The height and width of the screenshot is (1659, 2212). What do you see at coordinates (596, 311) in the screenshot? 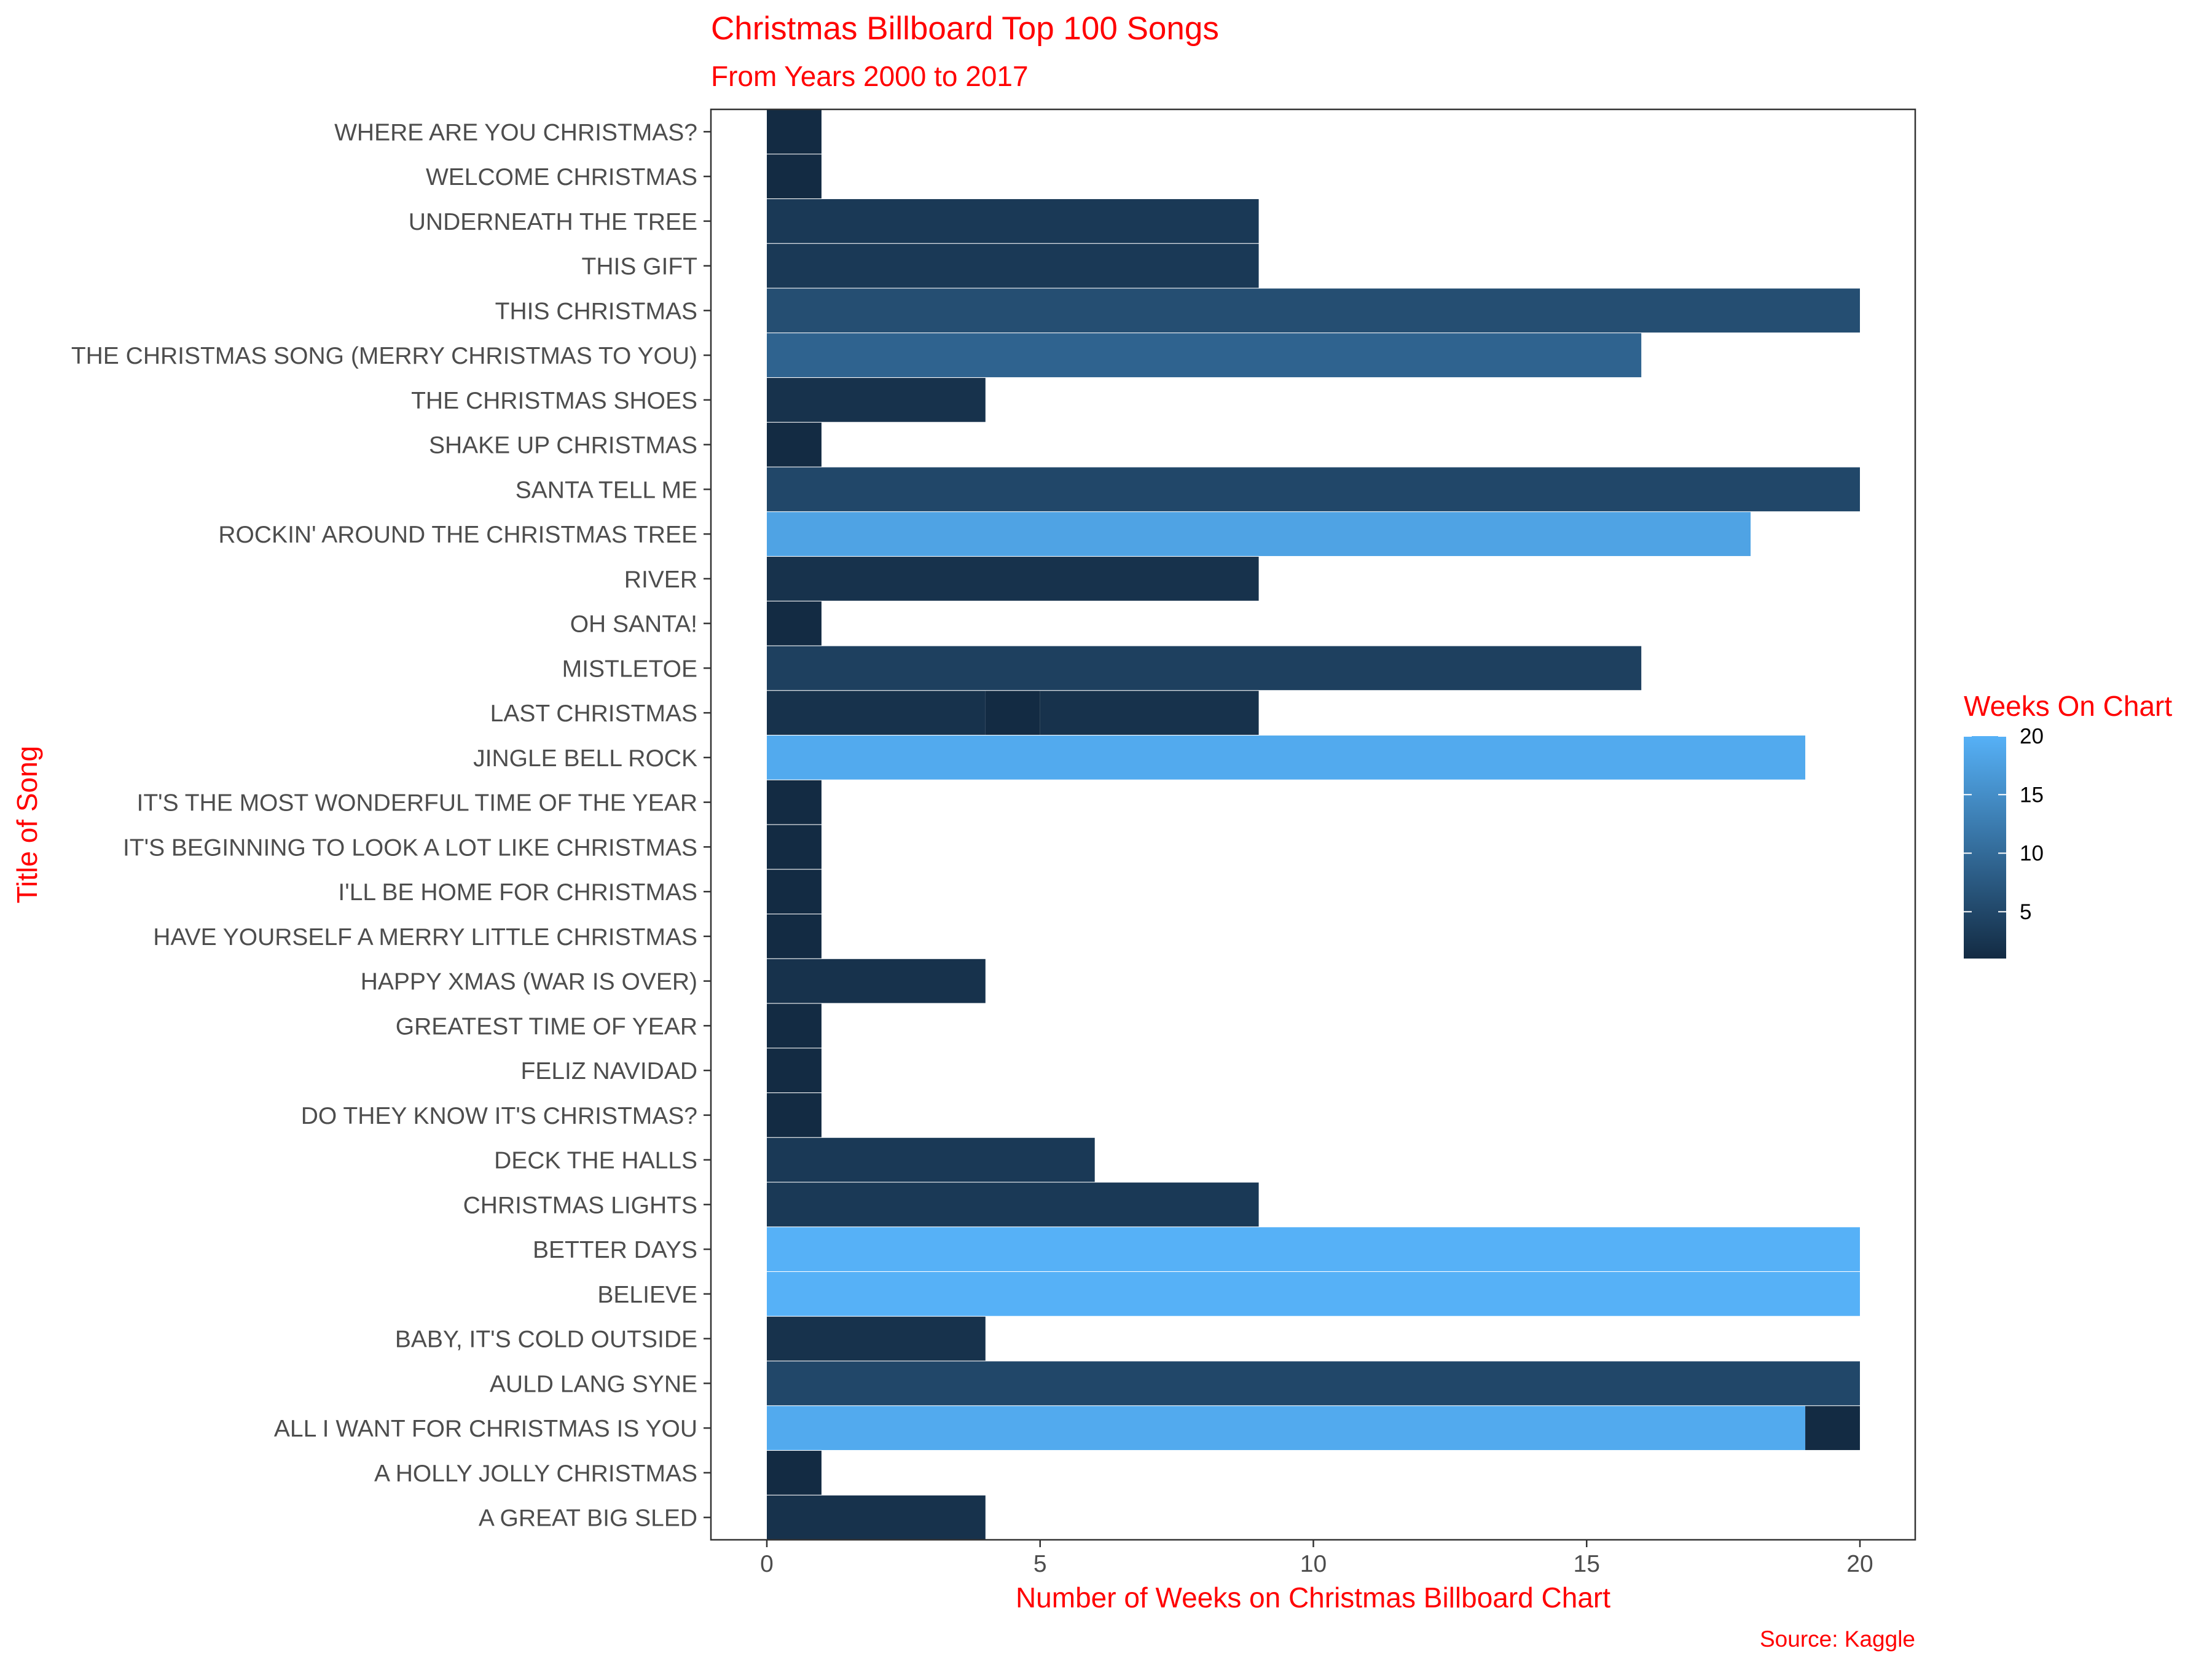
I see `y-tick-label: THIS CHRISTMAS` at bounding box center [596, 311].